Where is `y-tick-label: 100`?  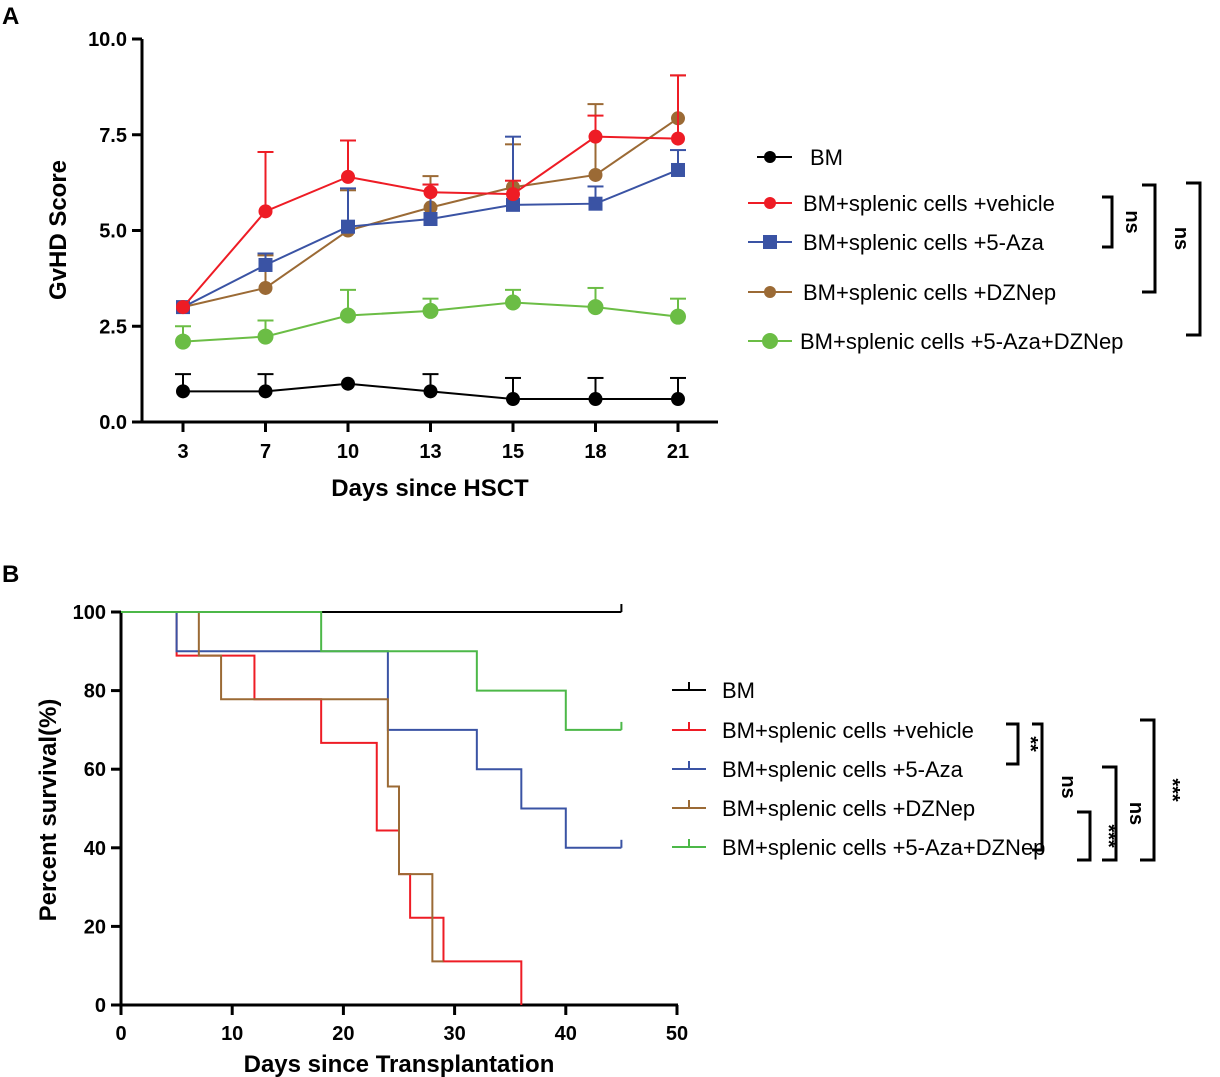
y-tick-label: 100 is located at coordinates (89, 613).